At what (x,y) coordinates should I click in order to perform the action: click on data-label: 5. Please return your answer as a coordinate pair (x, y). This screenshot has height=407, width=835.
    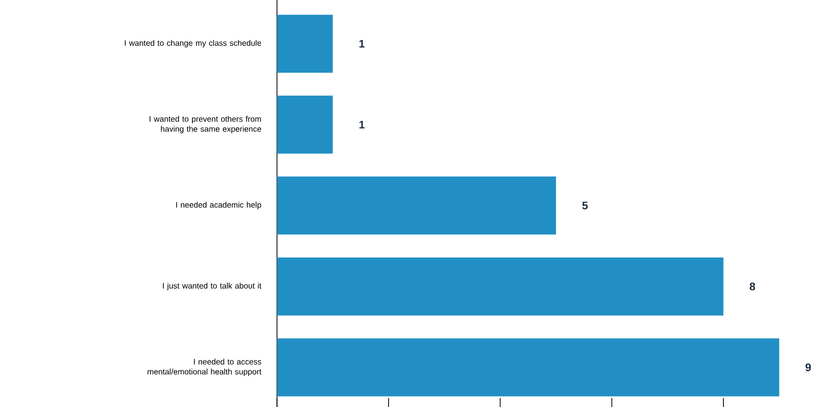
    Looking at the image, I should click on (585, 206).